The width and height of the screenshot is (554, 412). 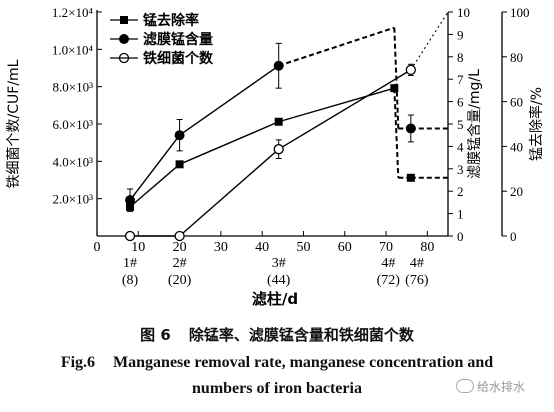 What do you see at coordinates (130, 280) in the screenshot?
I see `x-category-value: (8)` at bounding box center [130, 280].